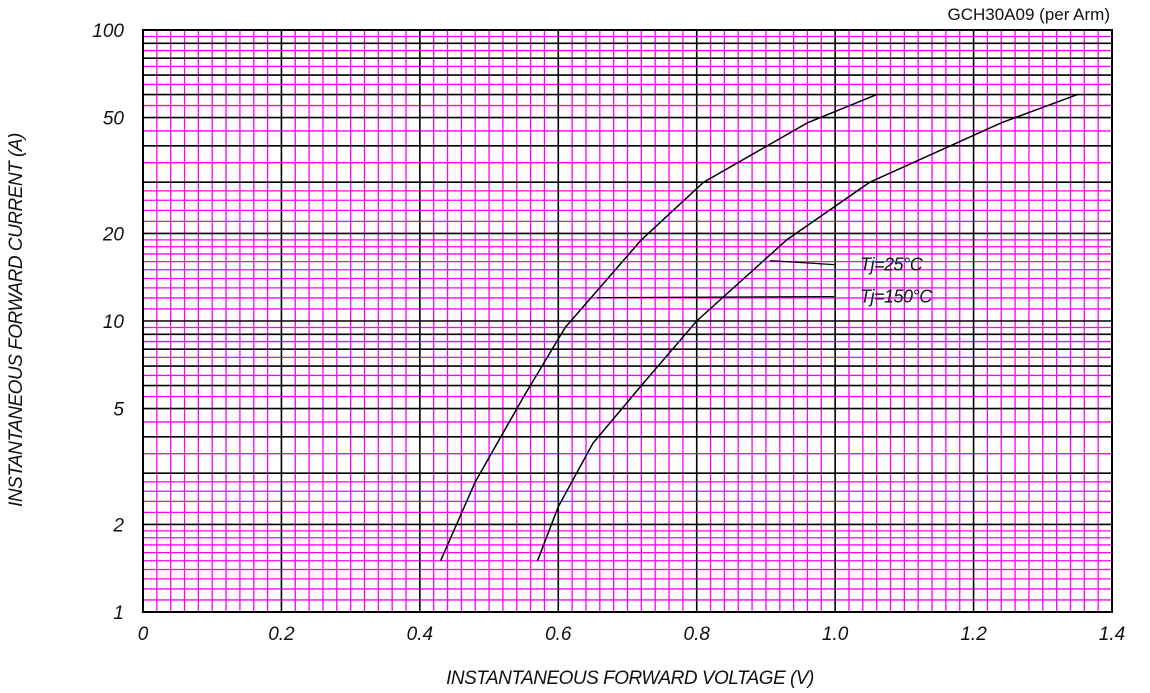 Image resolution: width=1150 pixels, height=693 pixels. Describe the element at coordinates (420, 634) in the screenshot. I see `x-tick-label: 0.4` at that location.